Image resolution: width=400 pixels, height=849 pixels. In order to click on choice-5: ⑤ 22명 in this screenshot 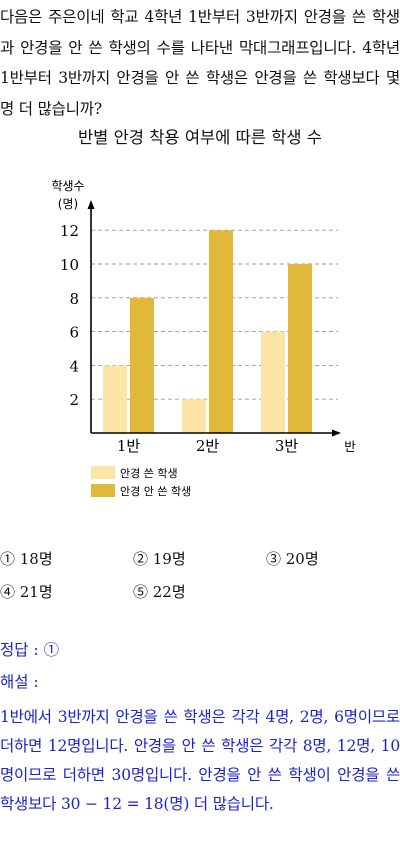, I will do `click(159, 592)`.